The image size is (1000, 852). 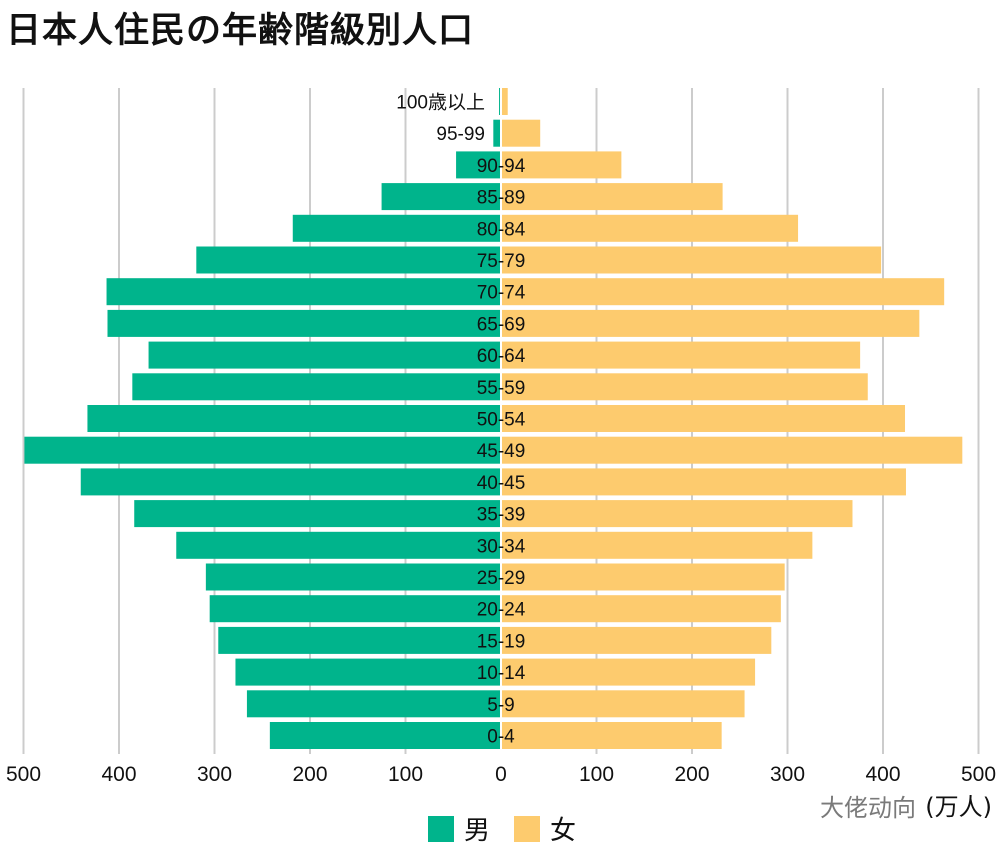 I want to click on age-group-label: 65-69, so click(x=501, y=324).